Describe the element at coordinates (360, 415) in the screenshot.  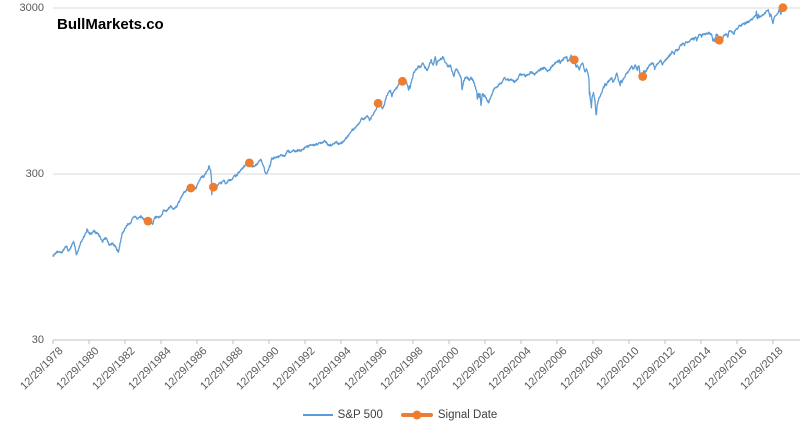
I see `legend-label-sp500: S&P 500` at that location.